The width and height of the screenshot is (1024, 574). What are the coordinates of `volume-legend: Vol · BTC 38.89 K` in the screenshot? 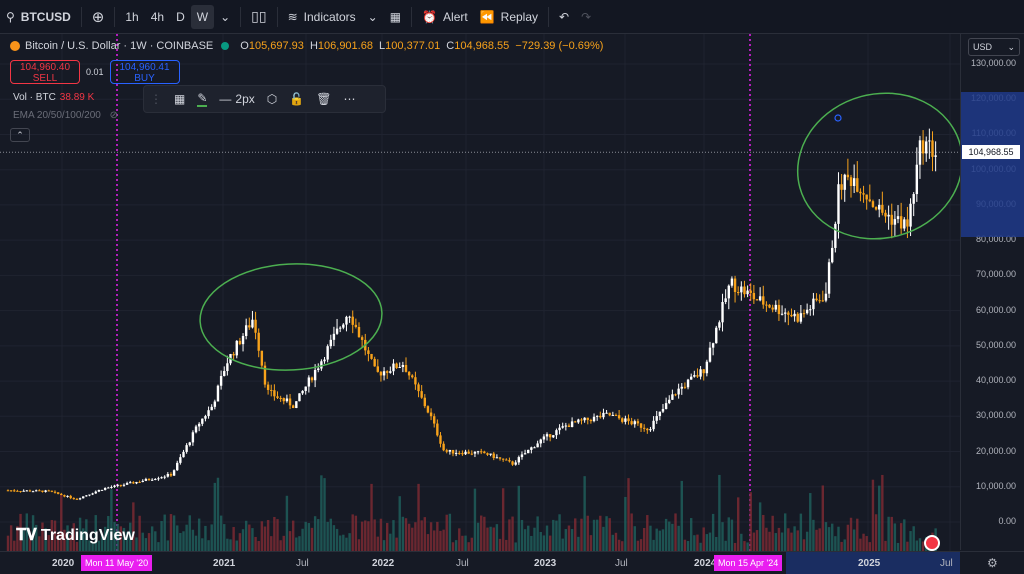 It's located at (53, 97).